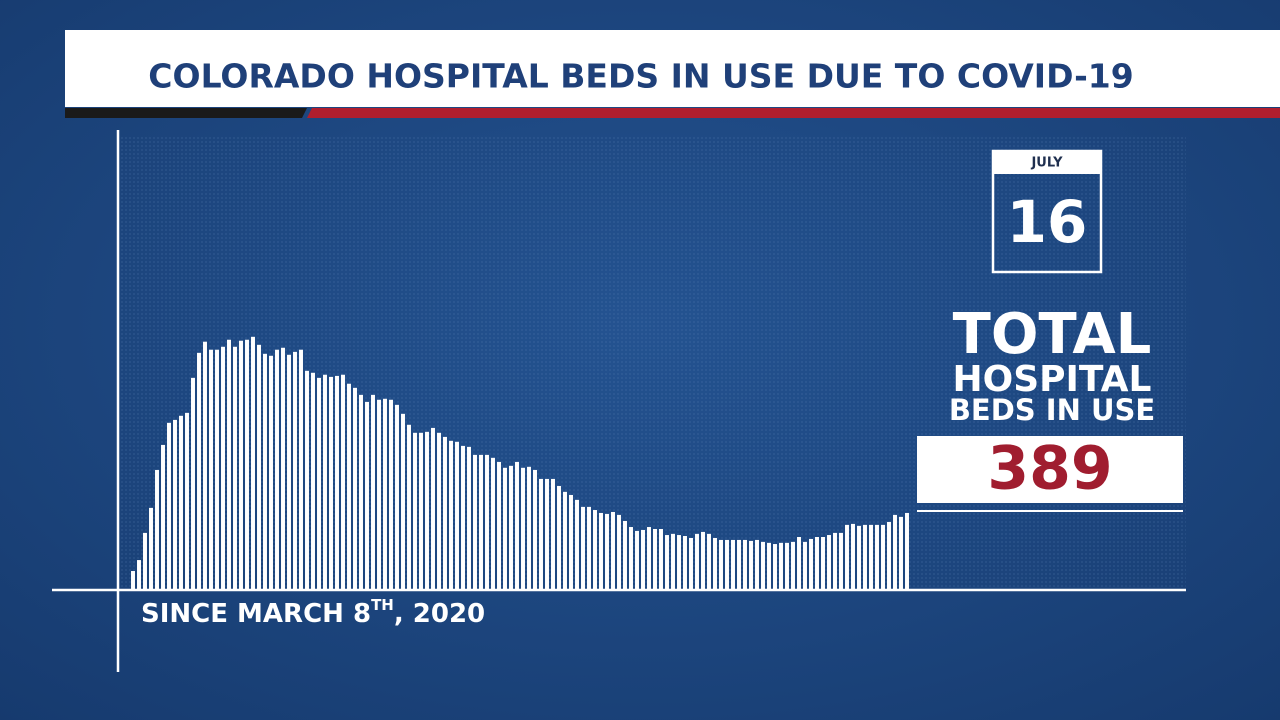  I want to click on callout-line: TOTAL, so click(1052, 334).